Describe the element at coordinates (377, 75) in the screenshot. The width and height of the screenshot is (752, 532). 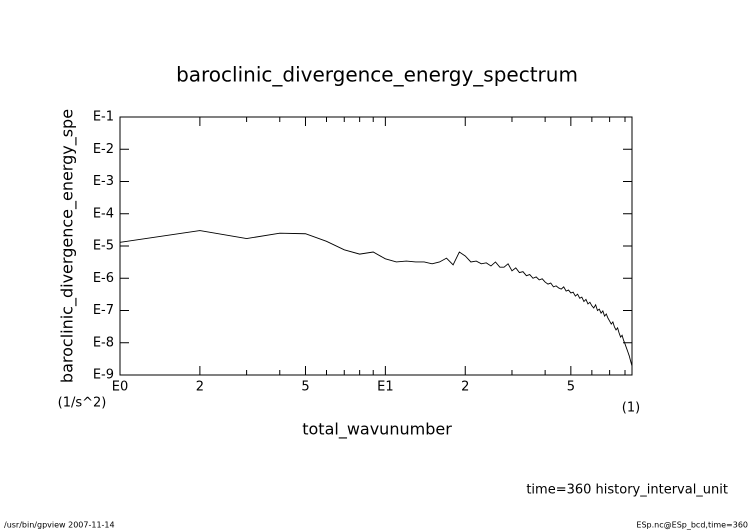
I see `chart-title: baroclinic_divergence_energy_spectrum` at that location.